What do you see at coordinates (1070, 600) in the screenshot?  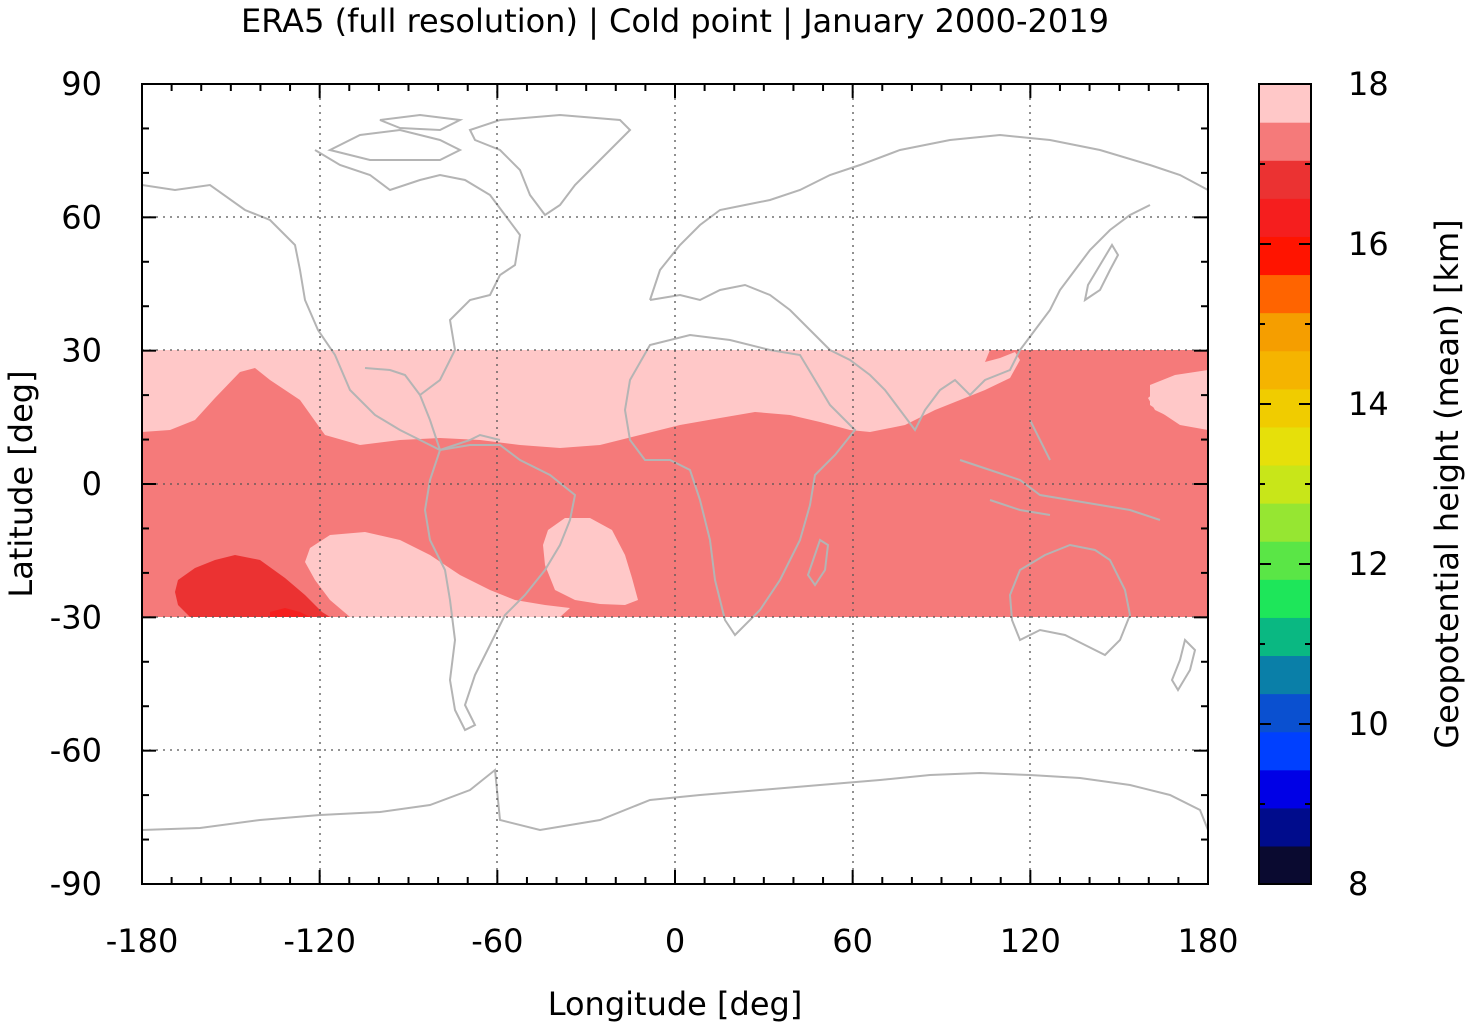 I see `coast-australia` at bounding box center [1070, 600].